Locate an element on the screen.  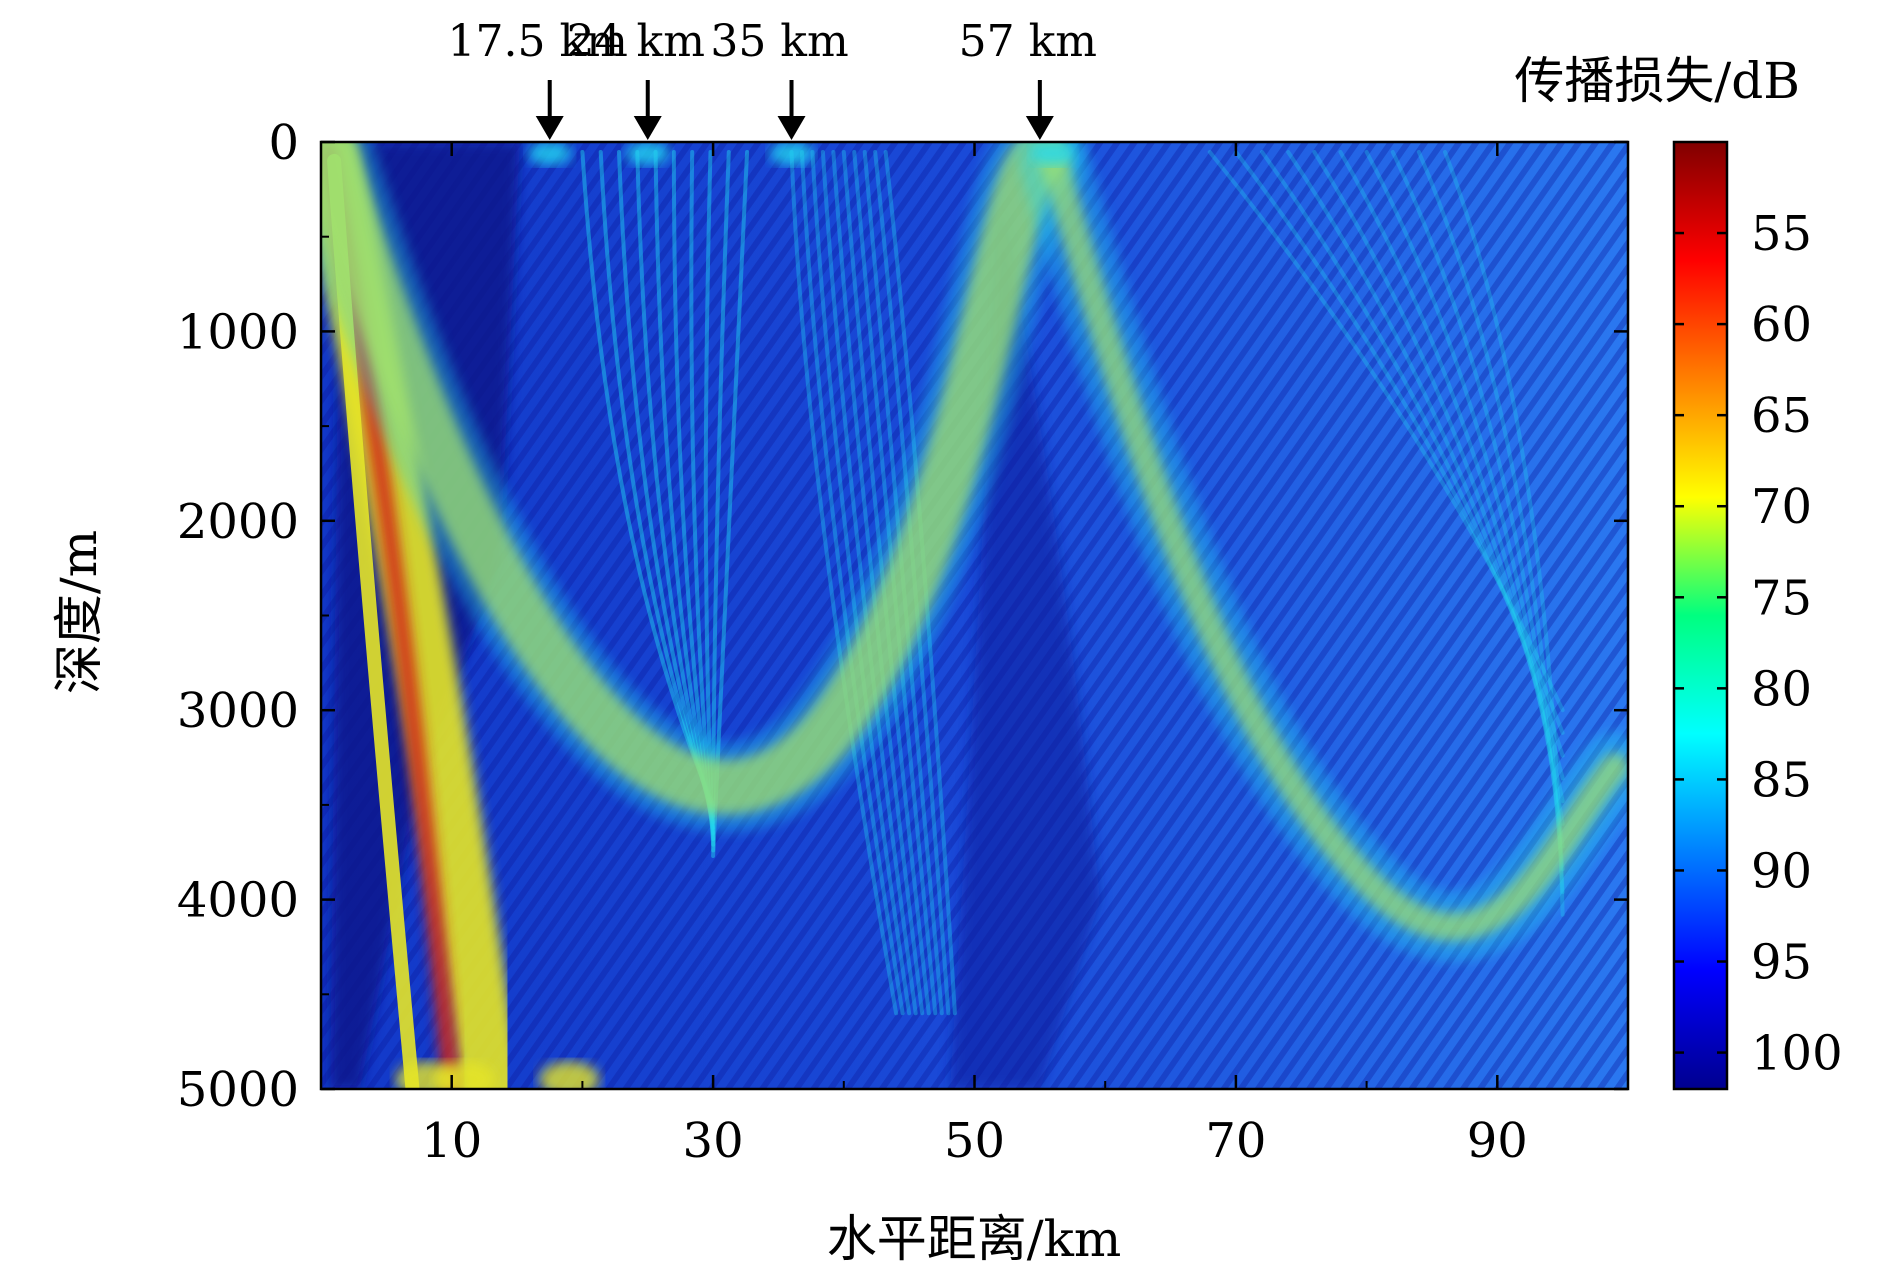
colorbar-tick-label: 65 is located at coordinates (1781, 416).